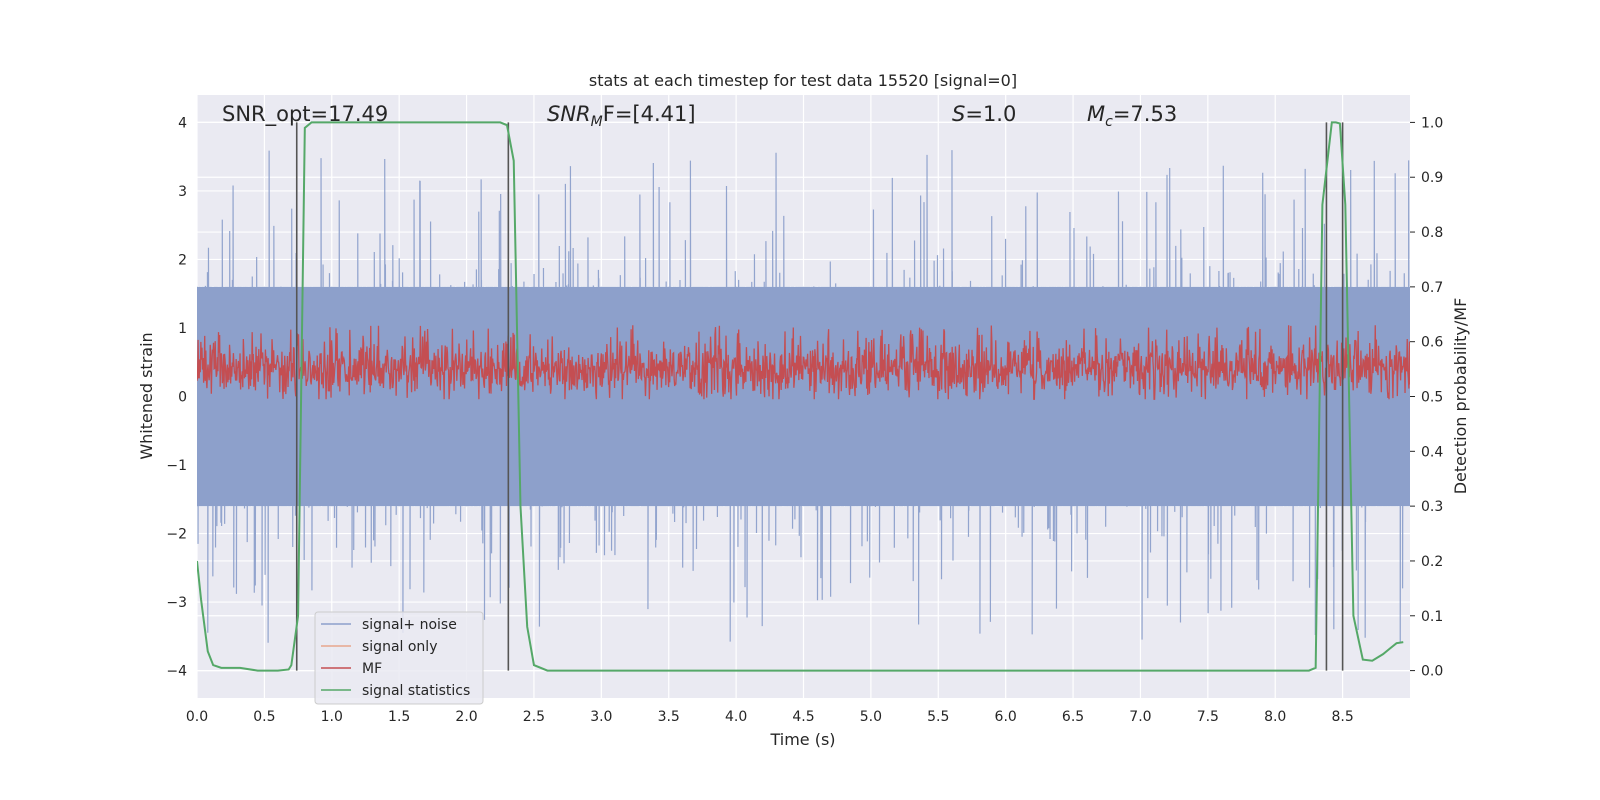 The image size is (1600, 800). I want to click on y-tick-label: −1, so click(176, 466).